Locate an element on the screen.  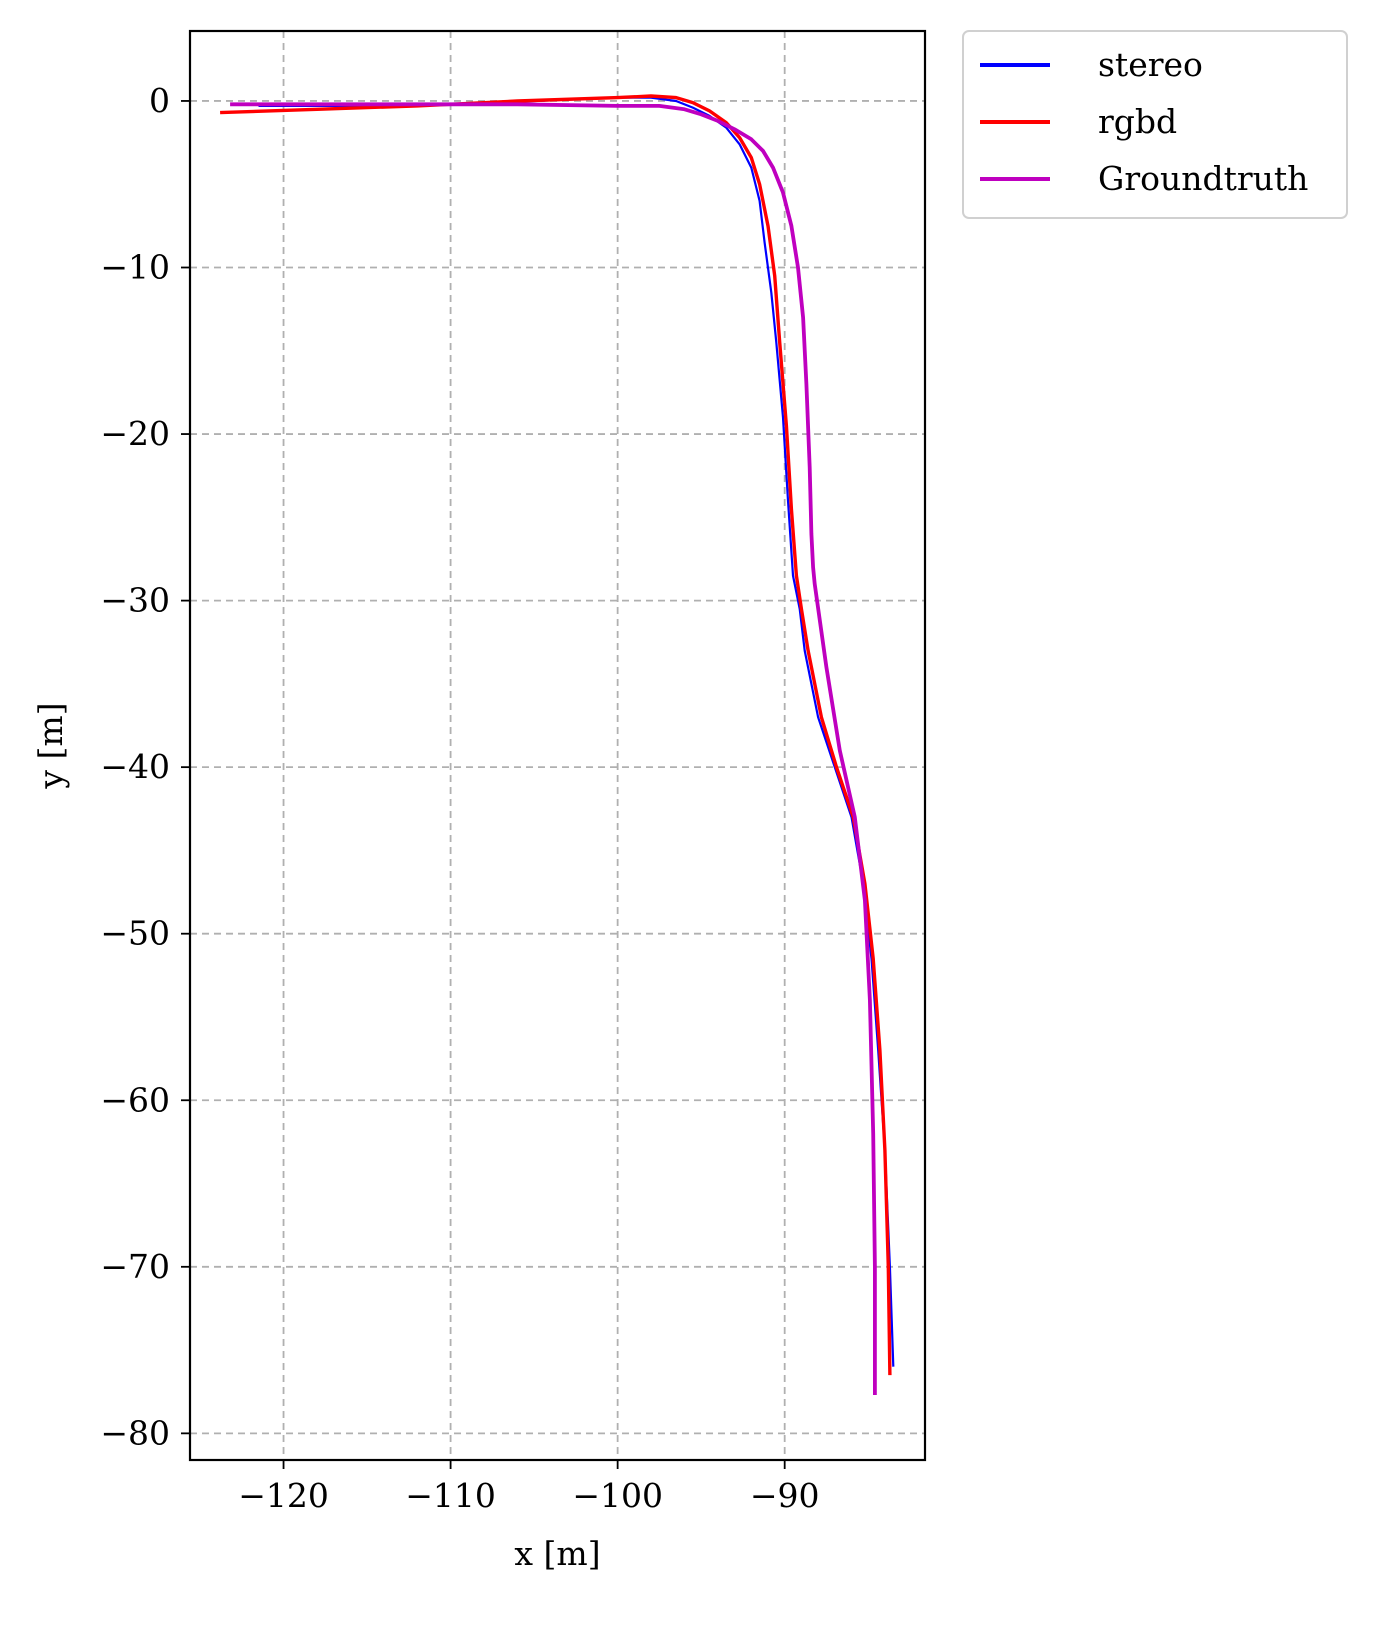
y-tick-label: −30 is located at coordinates (135, 600).